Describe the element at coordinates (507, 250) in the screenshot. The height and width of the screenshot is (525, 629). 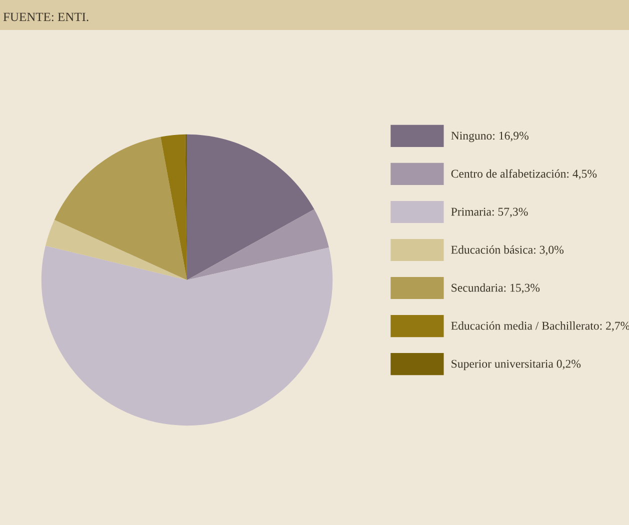
I see `legend-label: Educación básica: 3,0%` at that location.